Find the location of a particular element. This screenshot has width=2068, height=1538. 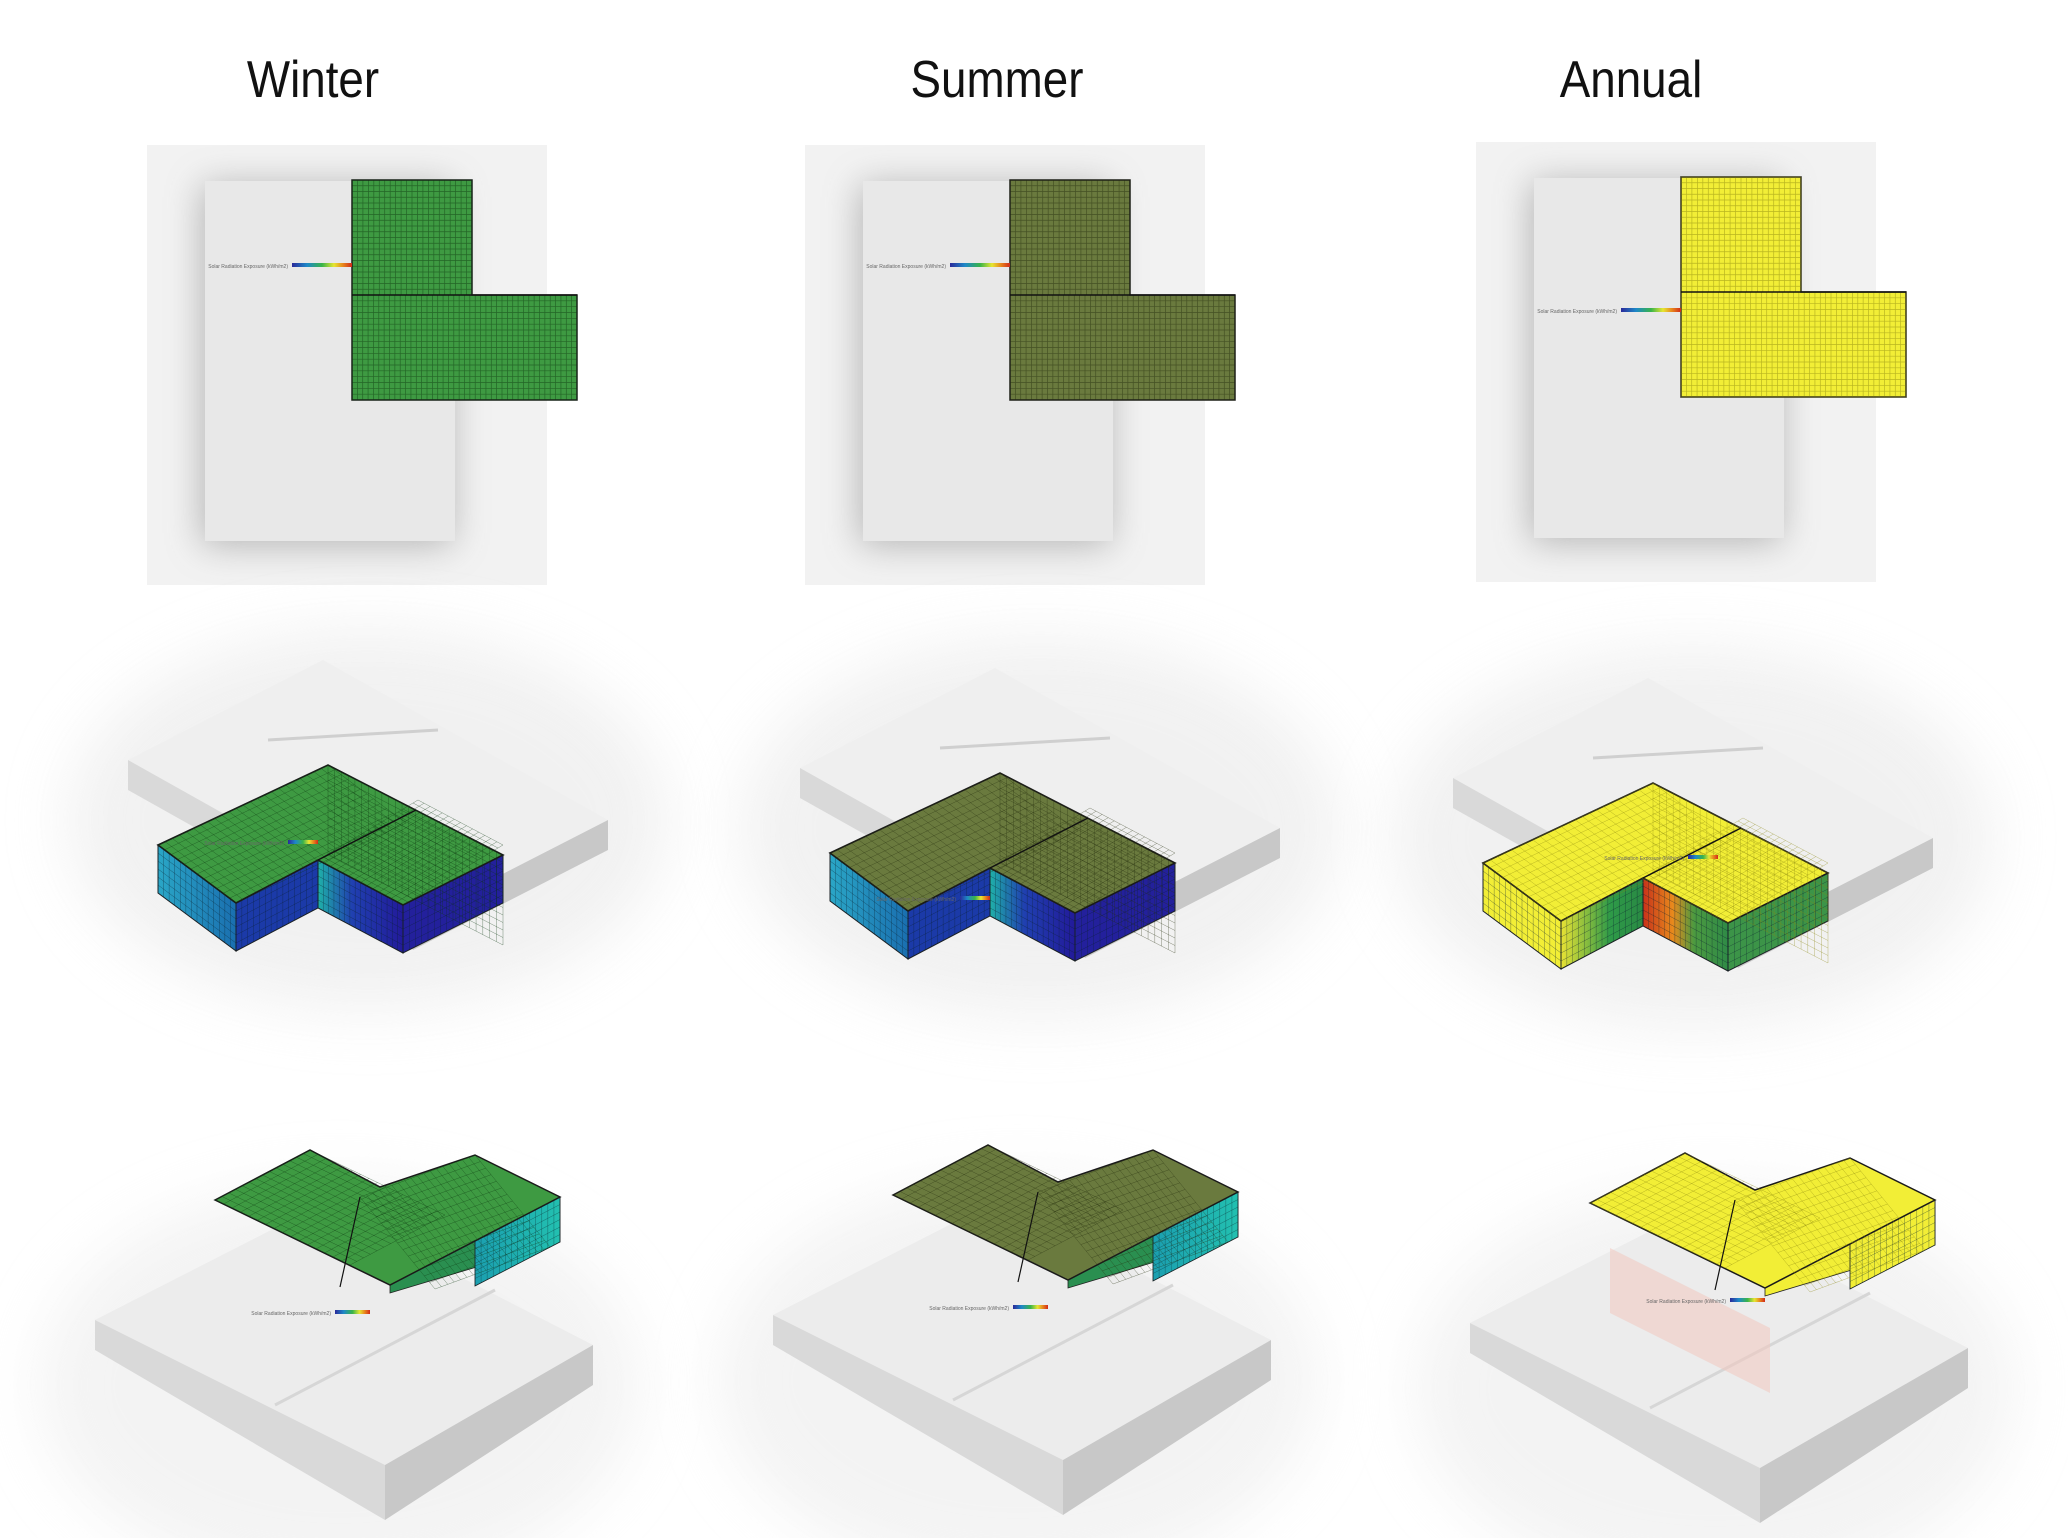

plan-view-winter: Solar Radiation Exposure (kWh/m2) is located at coordinates (362, 365).